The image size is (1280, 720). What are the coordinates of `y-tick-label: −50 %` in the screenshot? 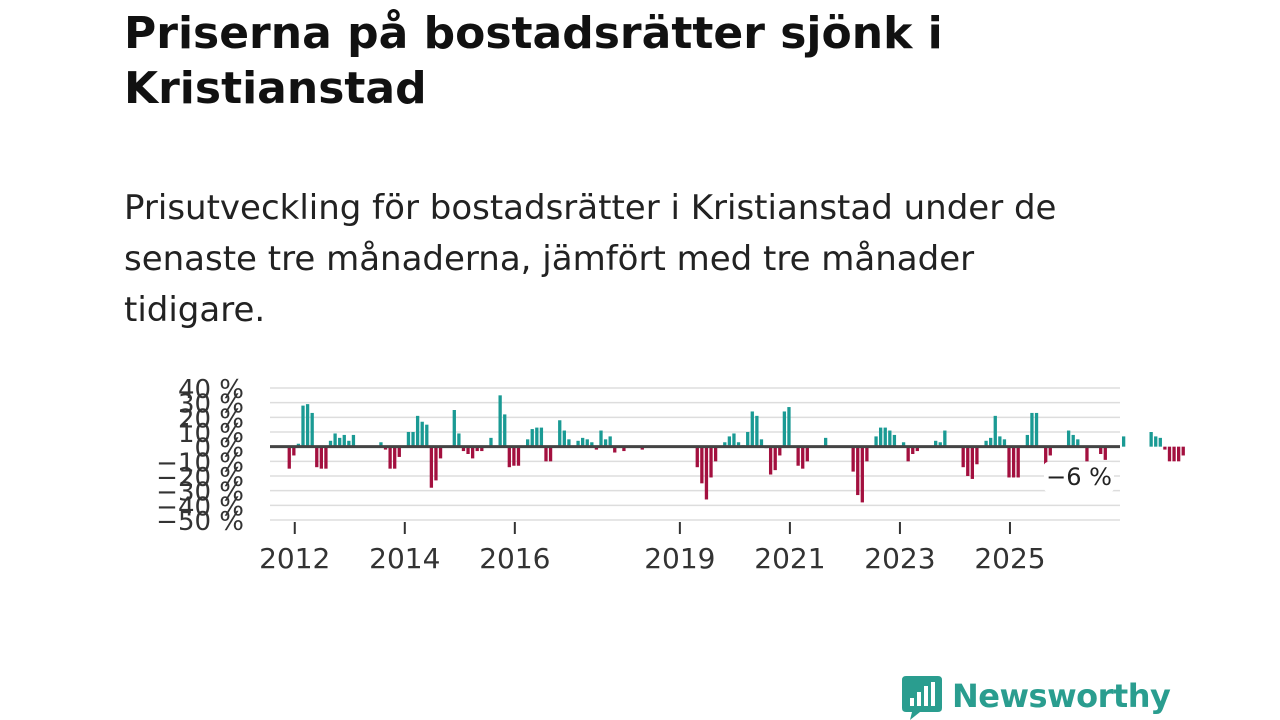 It's located at (200, 522).